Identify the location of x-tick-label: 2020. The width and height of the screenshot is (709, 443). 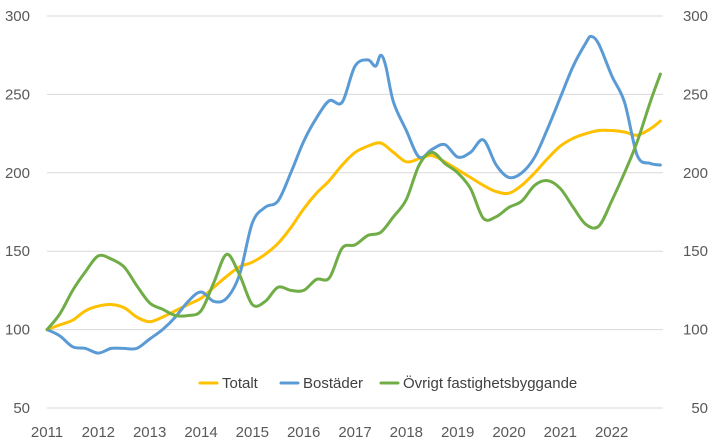
(508, 432).